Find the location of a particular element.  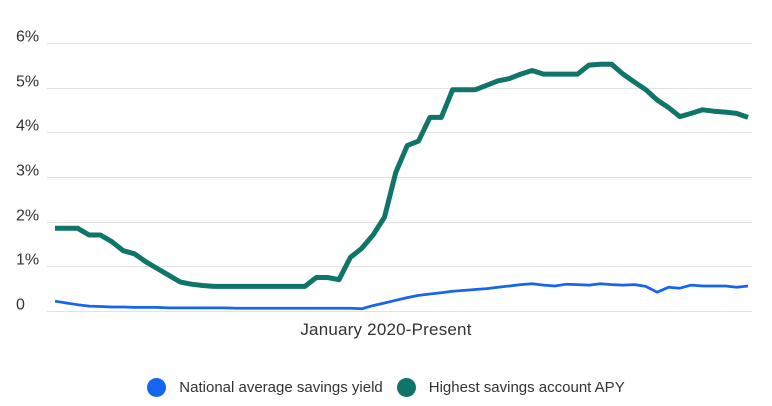

legend-item-highest-apy: Highest savings account APY is located at coordinates (510, 387).